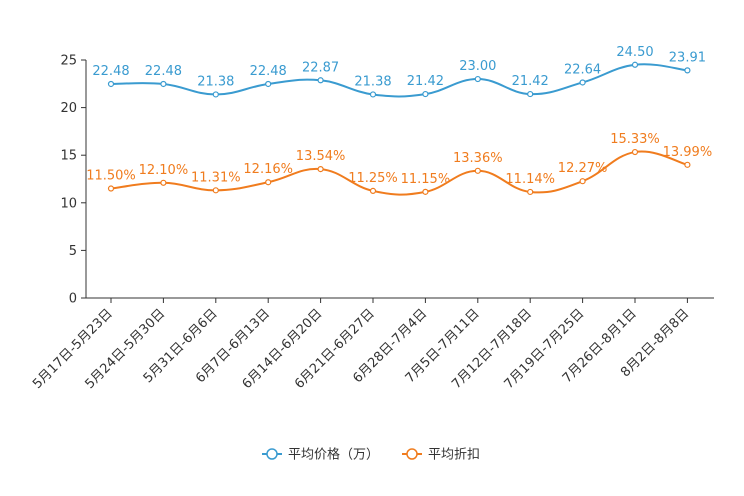 The height and width of the screenshot is (496, 744). I want to click on legend-item-1: 平均价格（万）, so click(320, 455).